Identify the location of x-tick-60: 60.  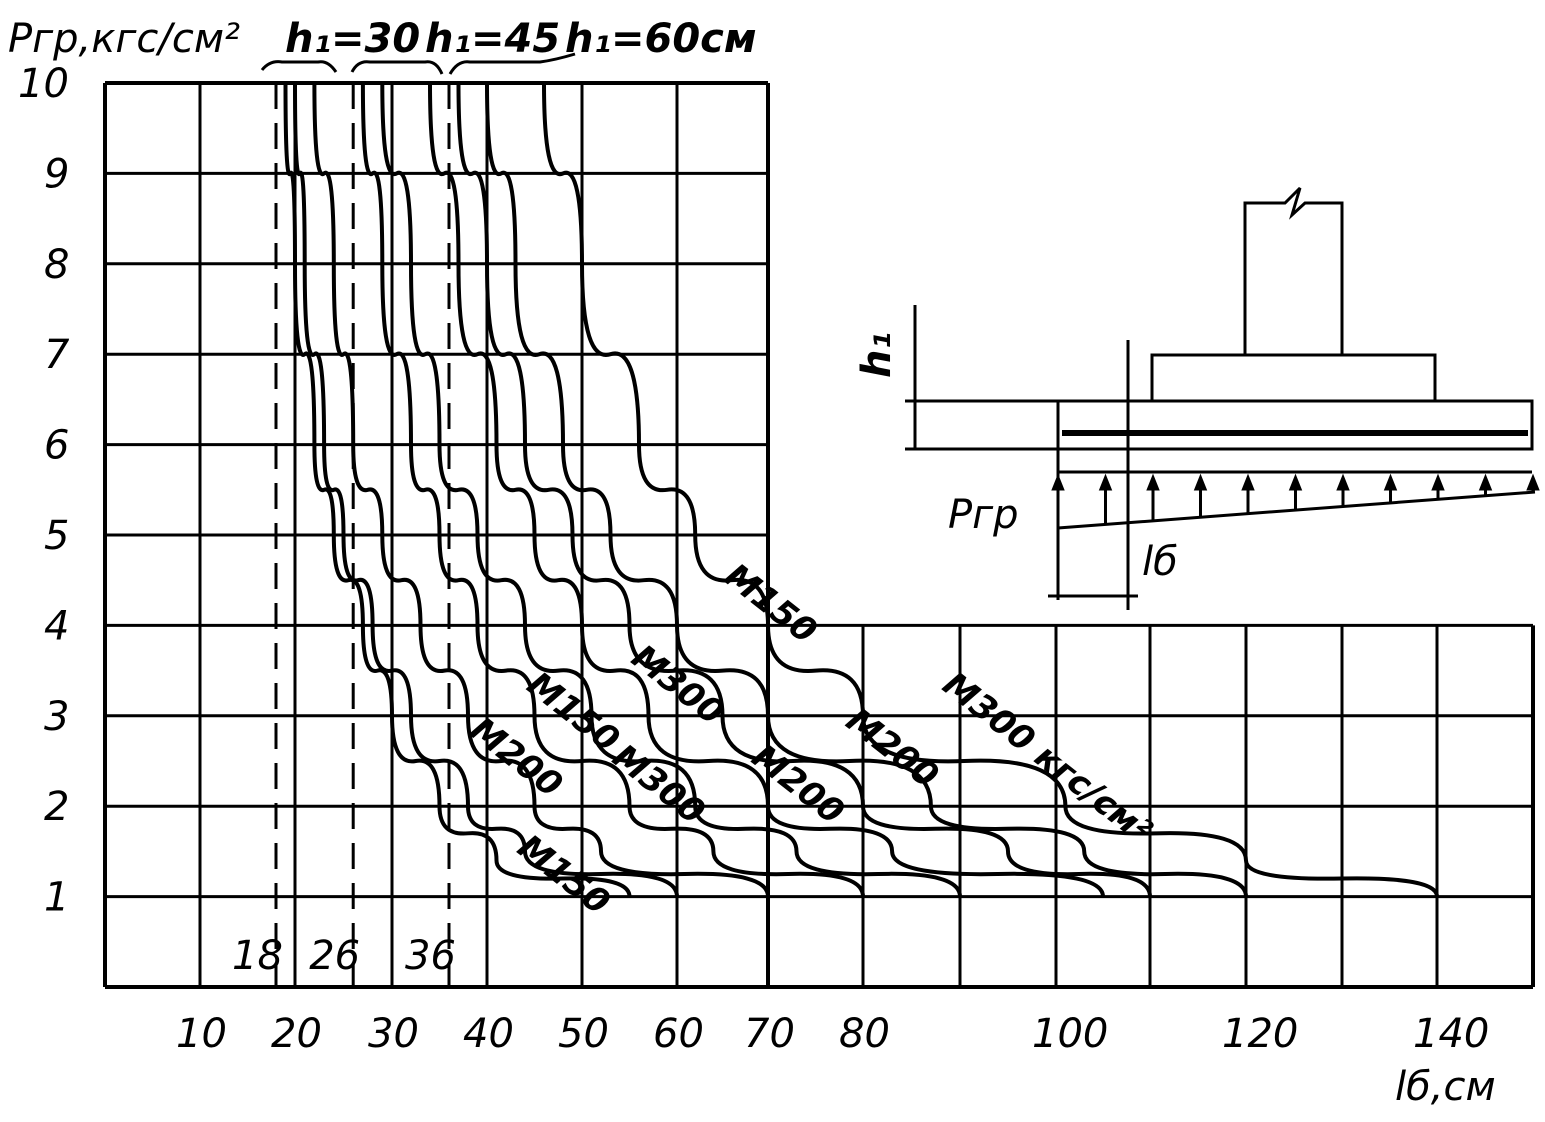
(678, 1034).